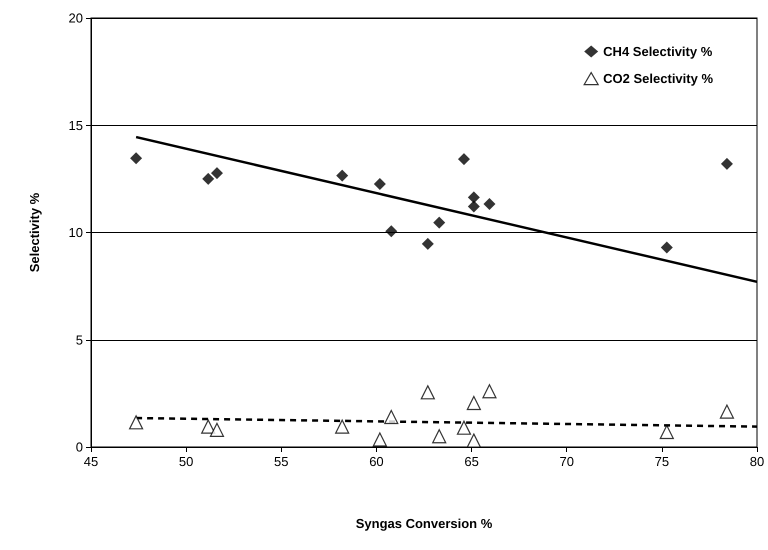 The width and height of the screenshot is (768, 550). Describe the element at coordinates (424, 523) in the screenshot. I see `x-axis-title: Syngas Conversion %` at that location.